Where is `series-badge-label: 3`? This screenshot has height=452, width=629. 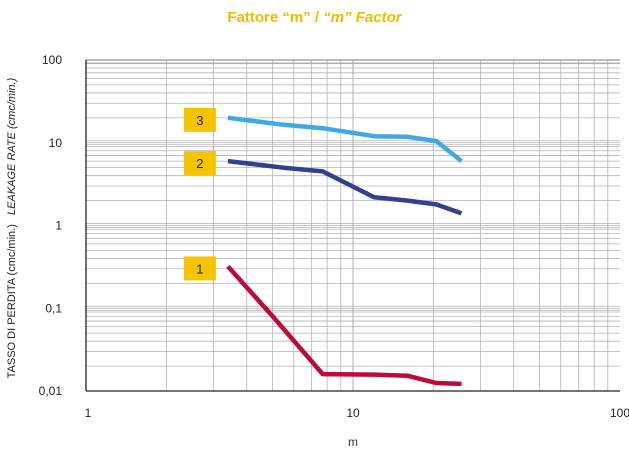
series-badge-label: 3 is located at coordinates (199, 120).